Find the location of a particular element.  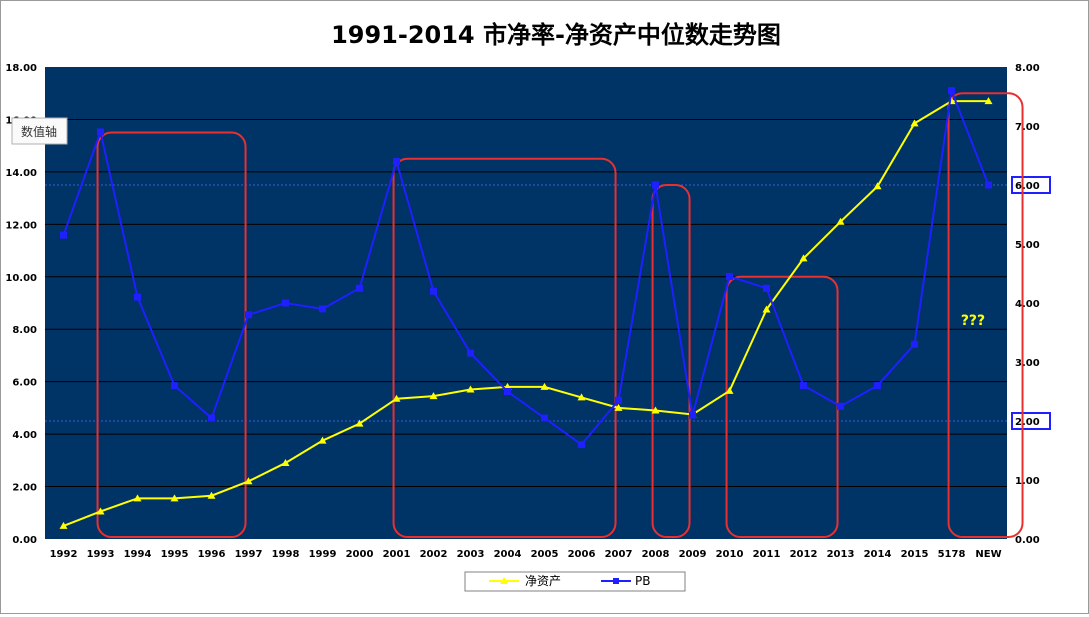

left-tick-label: 14.00 is located at coordinates (21, 173).